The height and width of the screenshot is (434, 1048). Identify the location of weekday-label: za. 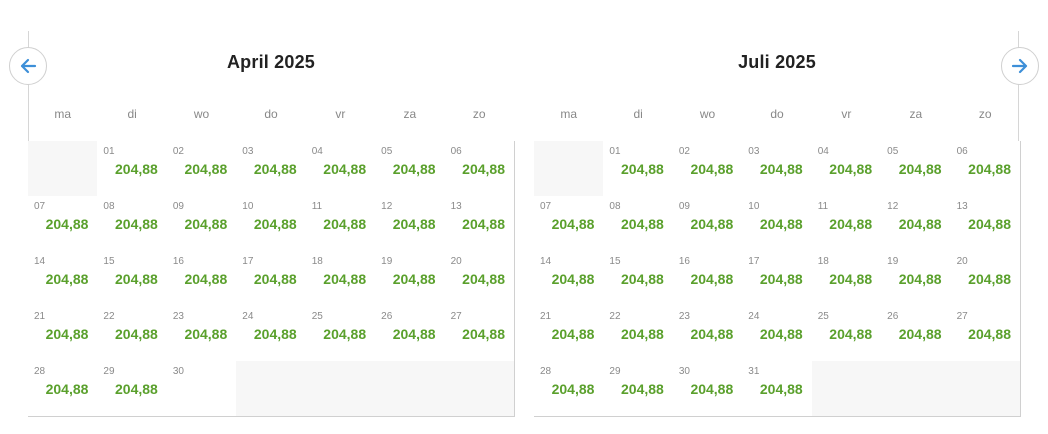
(916, 114).